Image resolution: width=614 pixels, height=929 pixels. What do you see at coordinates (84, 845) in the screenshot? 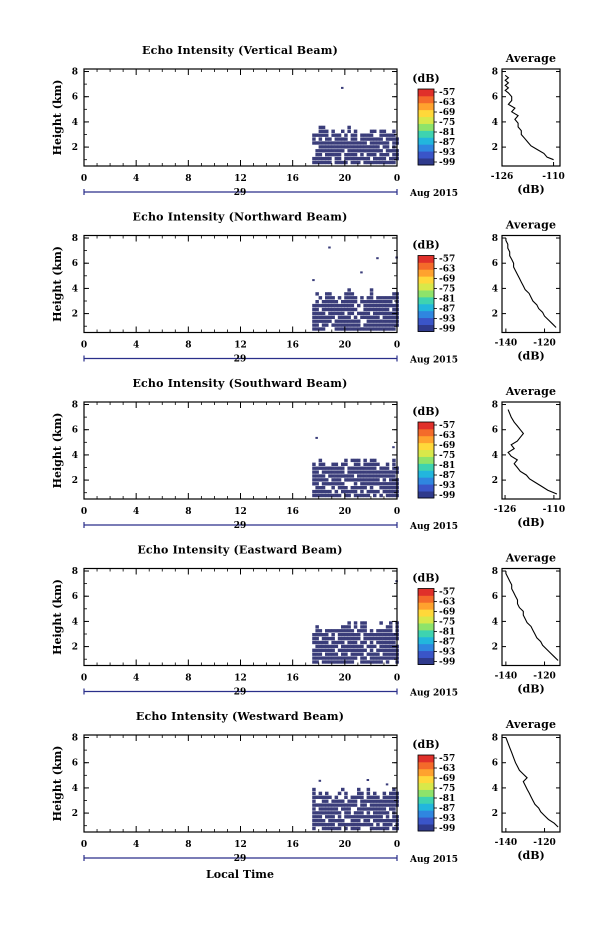
I see `x-tick-label: 0` at bounding box center [84, 845].